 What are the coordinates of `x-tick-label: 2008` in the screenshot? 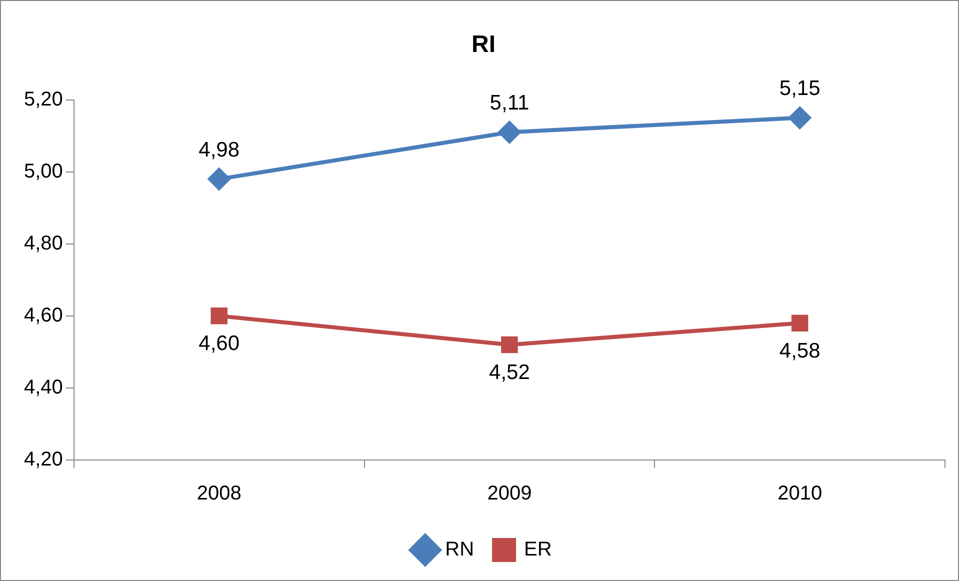 It's located at (219, 493).